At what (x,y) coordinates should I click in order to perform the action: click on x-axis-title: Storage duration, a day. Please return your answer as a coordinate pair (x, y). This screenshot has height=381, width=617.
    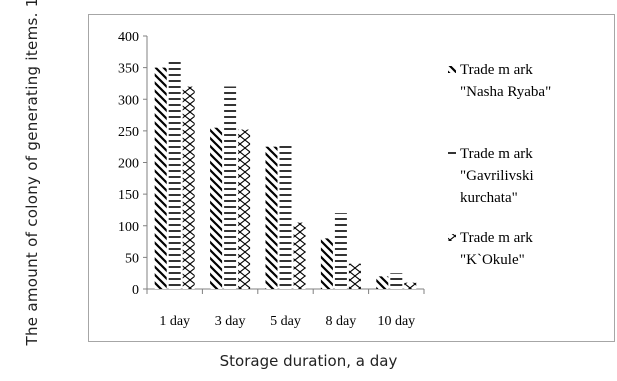
    Looking at the image, I should click on (308, 361).